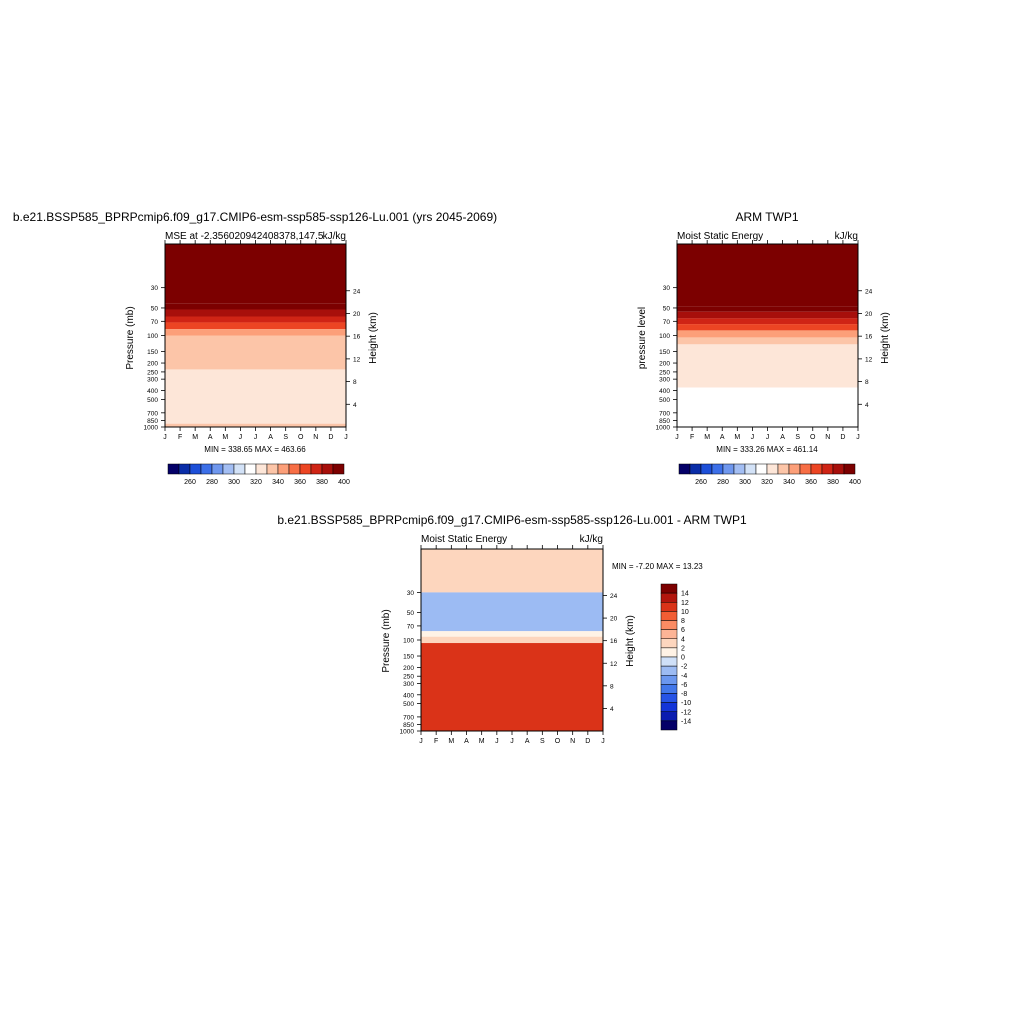  I want to click on colorbar-tick-label: -2, so click(684, 667).